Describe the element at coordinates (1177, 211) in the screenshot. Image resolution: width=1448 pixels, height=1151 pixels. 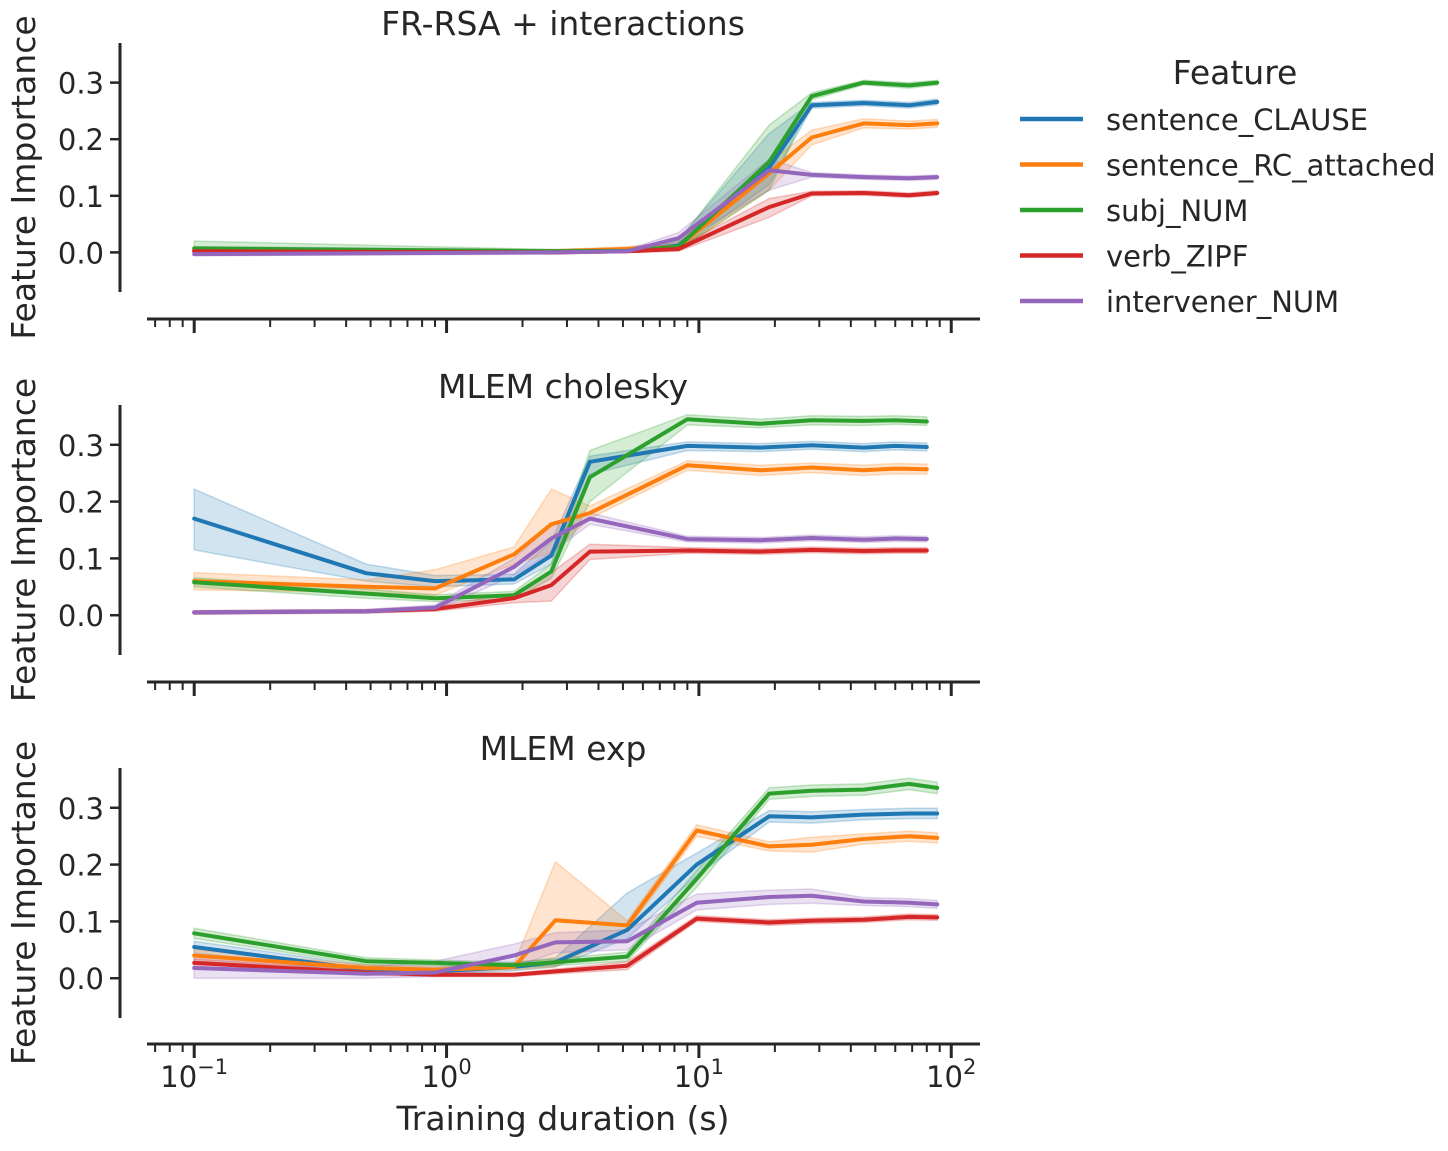
I see `legend-label: subj_NUM` at that location.